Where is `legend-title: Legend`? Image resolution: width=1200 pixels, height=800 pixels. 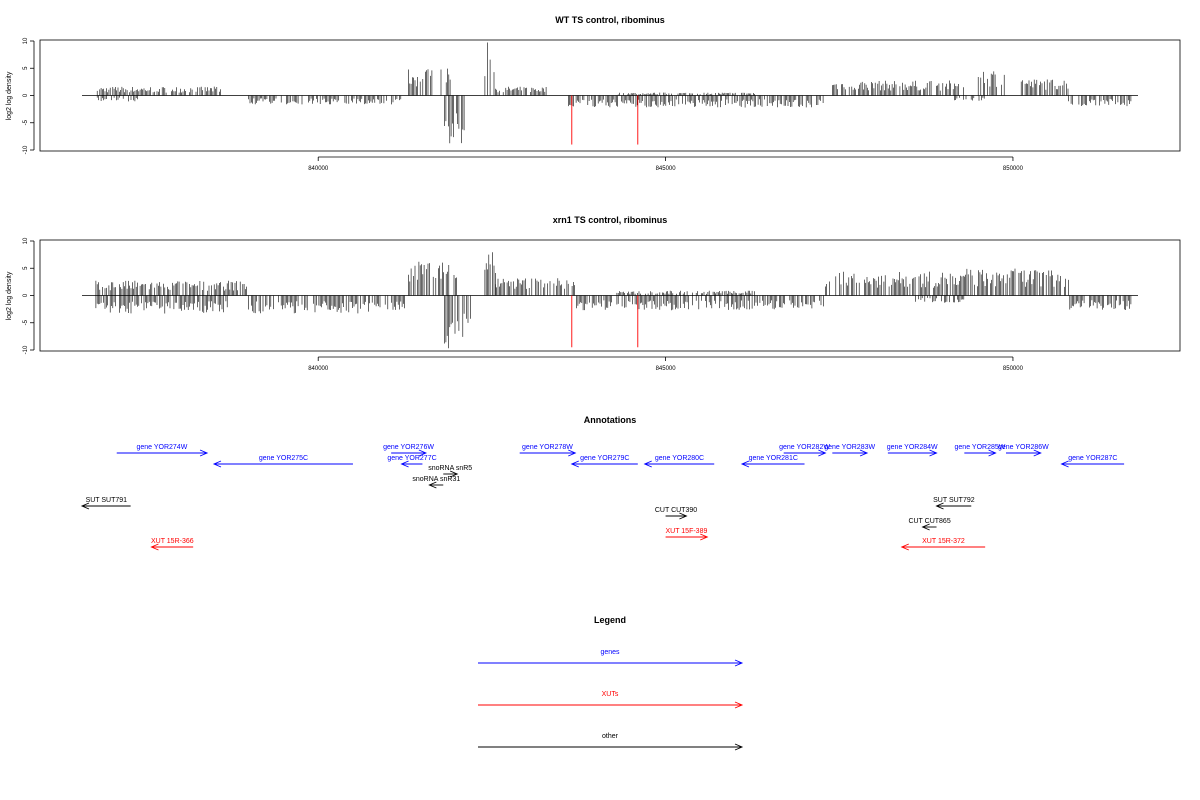
legend-title: Legend is located at coordinates (610, 620).